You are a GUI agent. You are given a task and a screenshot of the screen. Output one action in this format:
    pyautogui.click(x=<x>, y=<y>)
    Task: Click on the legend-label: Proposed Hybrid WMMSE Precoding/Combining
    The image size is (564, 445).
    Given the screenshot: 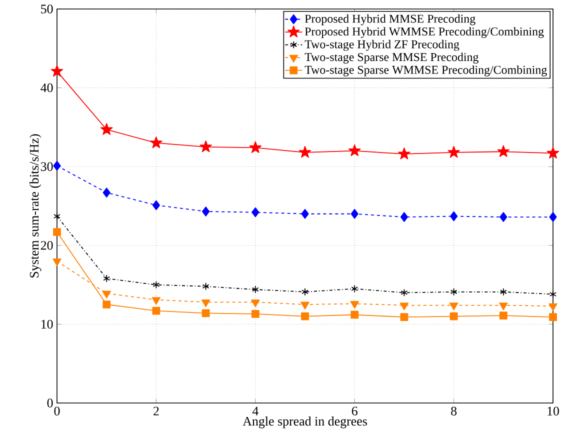 What is the action you would take?
    pyautogui.click(x=424, y=32)
    